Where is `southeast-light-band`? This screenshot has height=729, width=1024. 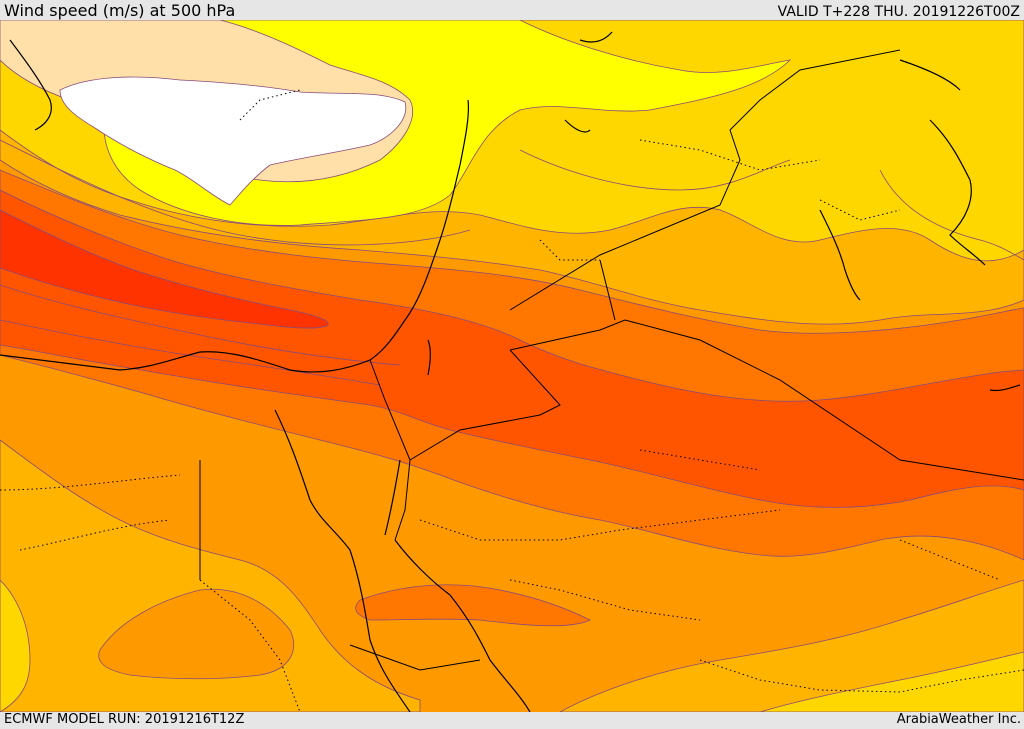
southeast-light-band is located at coordinates (891, 681).